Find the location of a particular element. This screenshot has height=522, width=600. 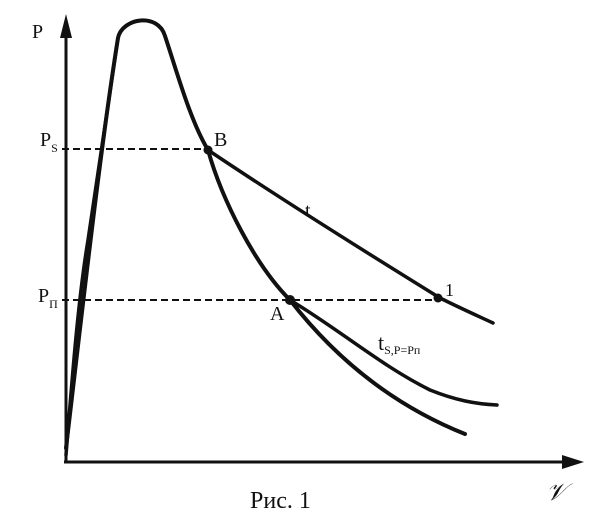

ps-tick-sub: S is located at coordinates (54, 148).